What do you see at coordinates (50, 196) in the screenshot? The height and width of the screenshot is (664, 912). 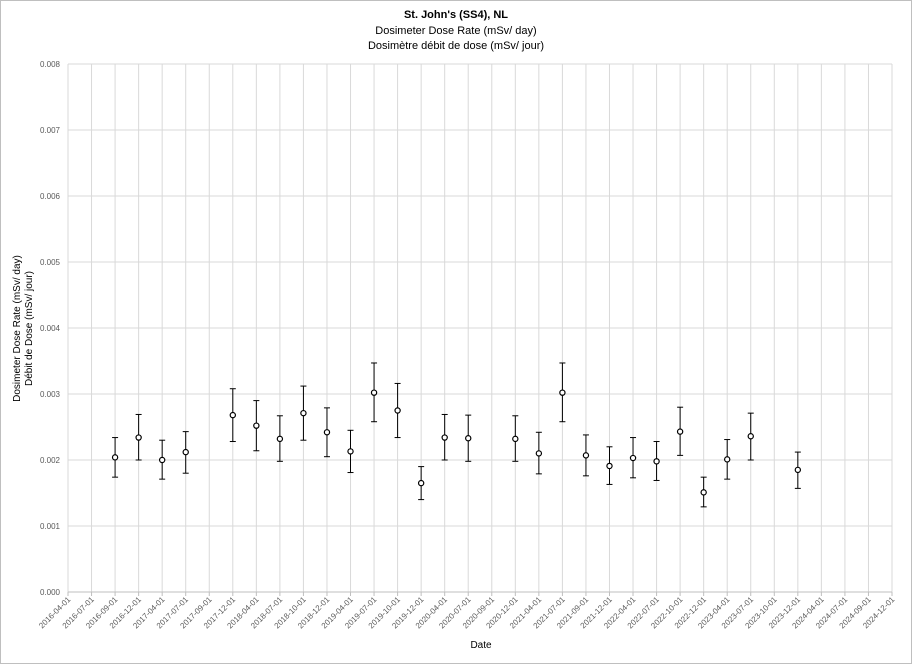 I see `y-tick-label: 0.006` at bounding box center [50, 196].